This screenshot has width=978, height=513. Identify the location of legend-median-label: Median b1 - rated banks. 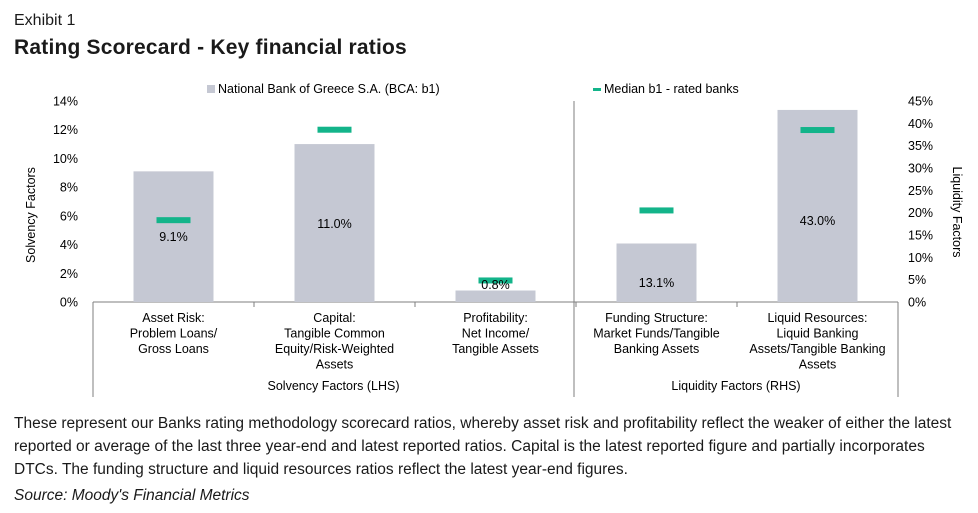
(671, 89).